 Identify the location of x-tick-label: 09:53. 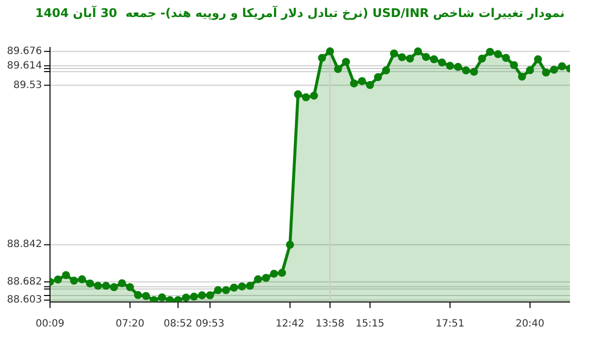
(210, 324).